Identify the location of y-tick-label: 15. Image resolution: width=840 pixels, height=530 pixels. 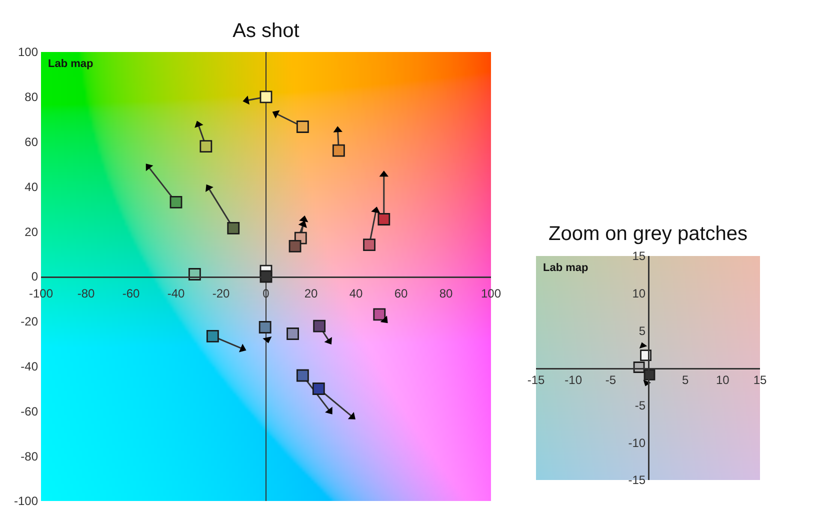
(639, 256).